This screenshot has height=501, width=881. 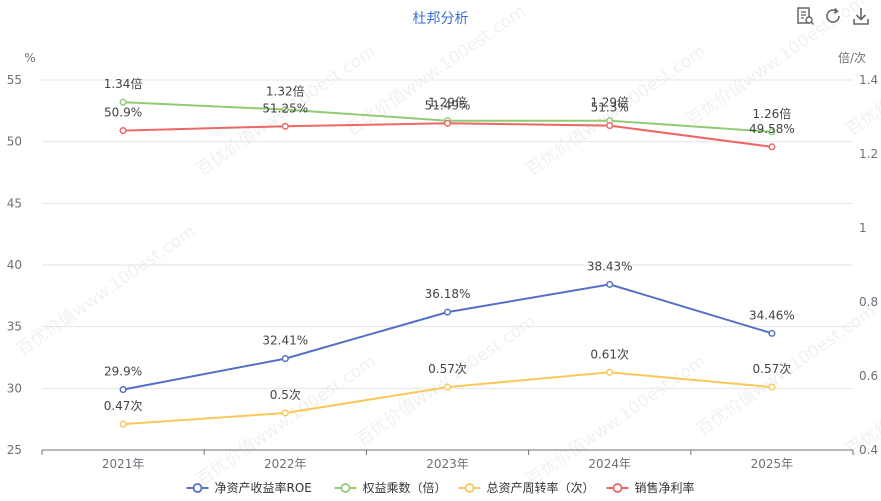 I want to click on data-label: 0.5次, so click(x=285, y=395).